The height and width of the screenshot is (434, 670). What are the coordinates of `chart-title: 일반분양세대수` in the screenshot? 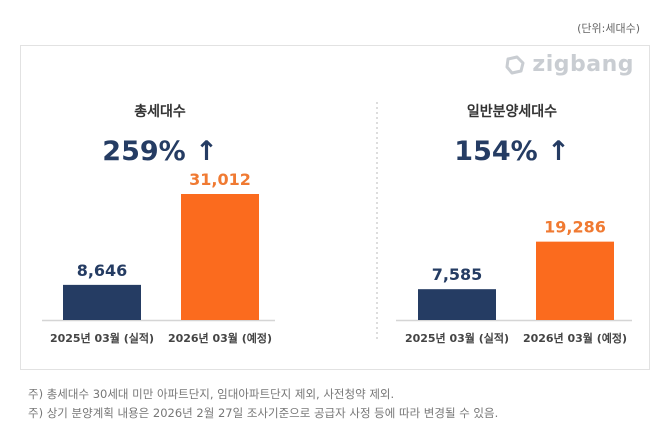 It's located at (512, 111).